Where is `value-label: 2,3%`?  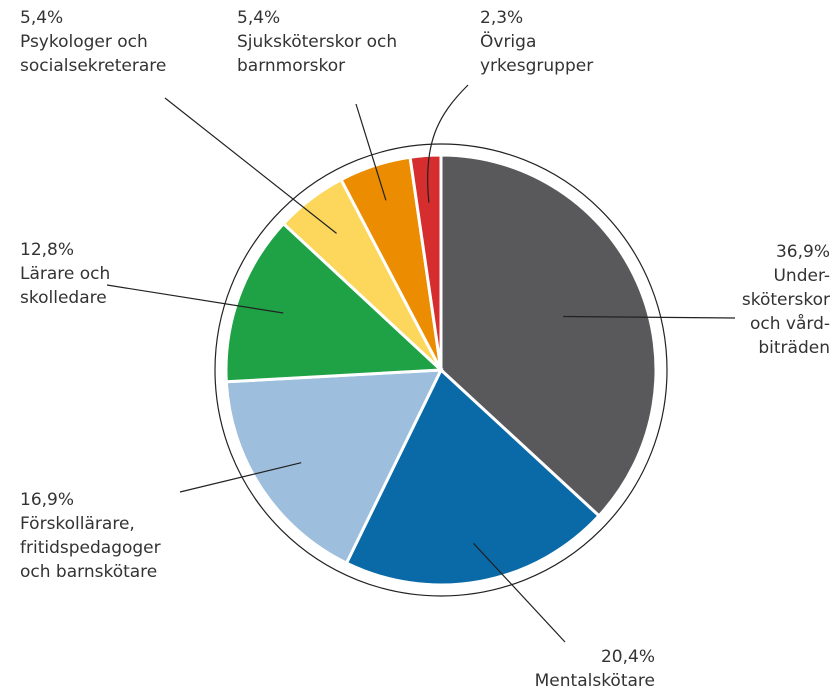
value-label: 2,3% is located at coordinates (502, 18).